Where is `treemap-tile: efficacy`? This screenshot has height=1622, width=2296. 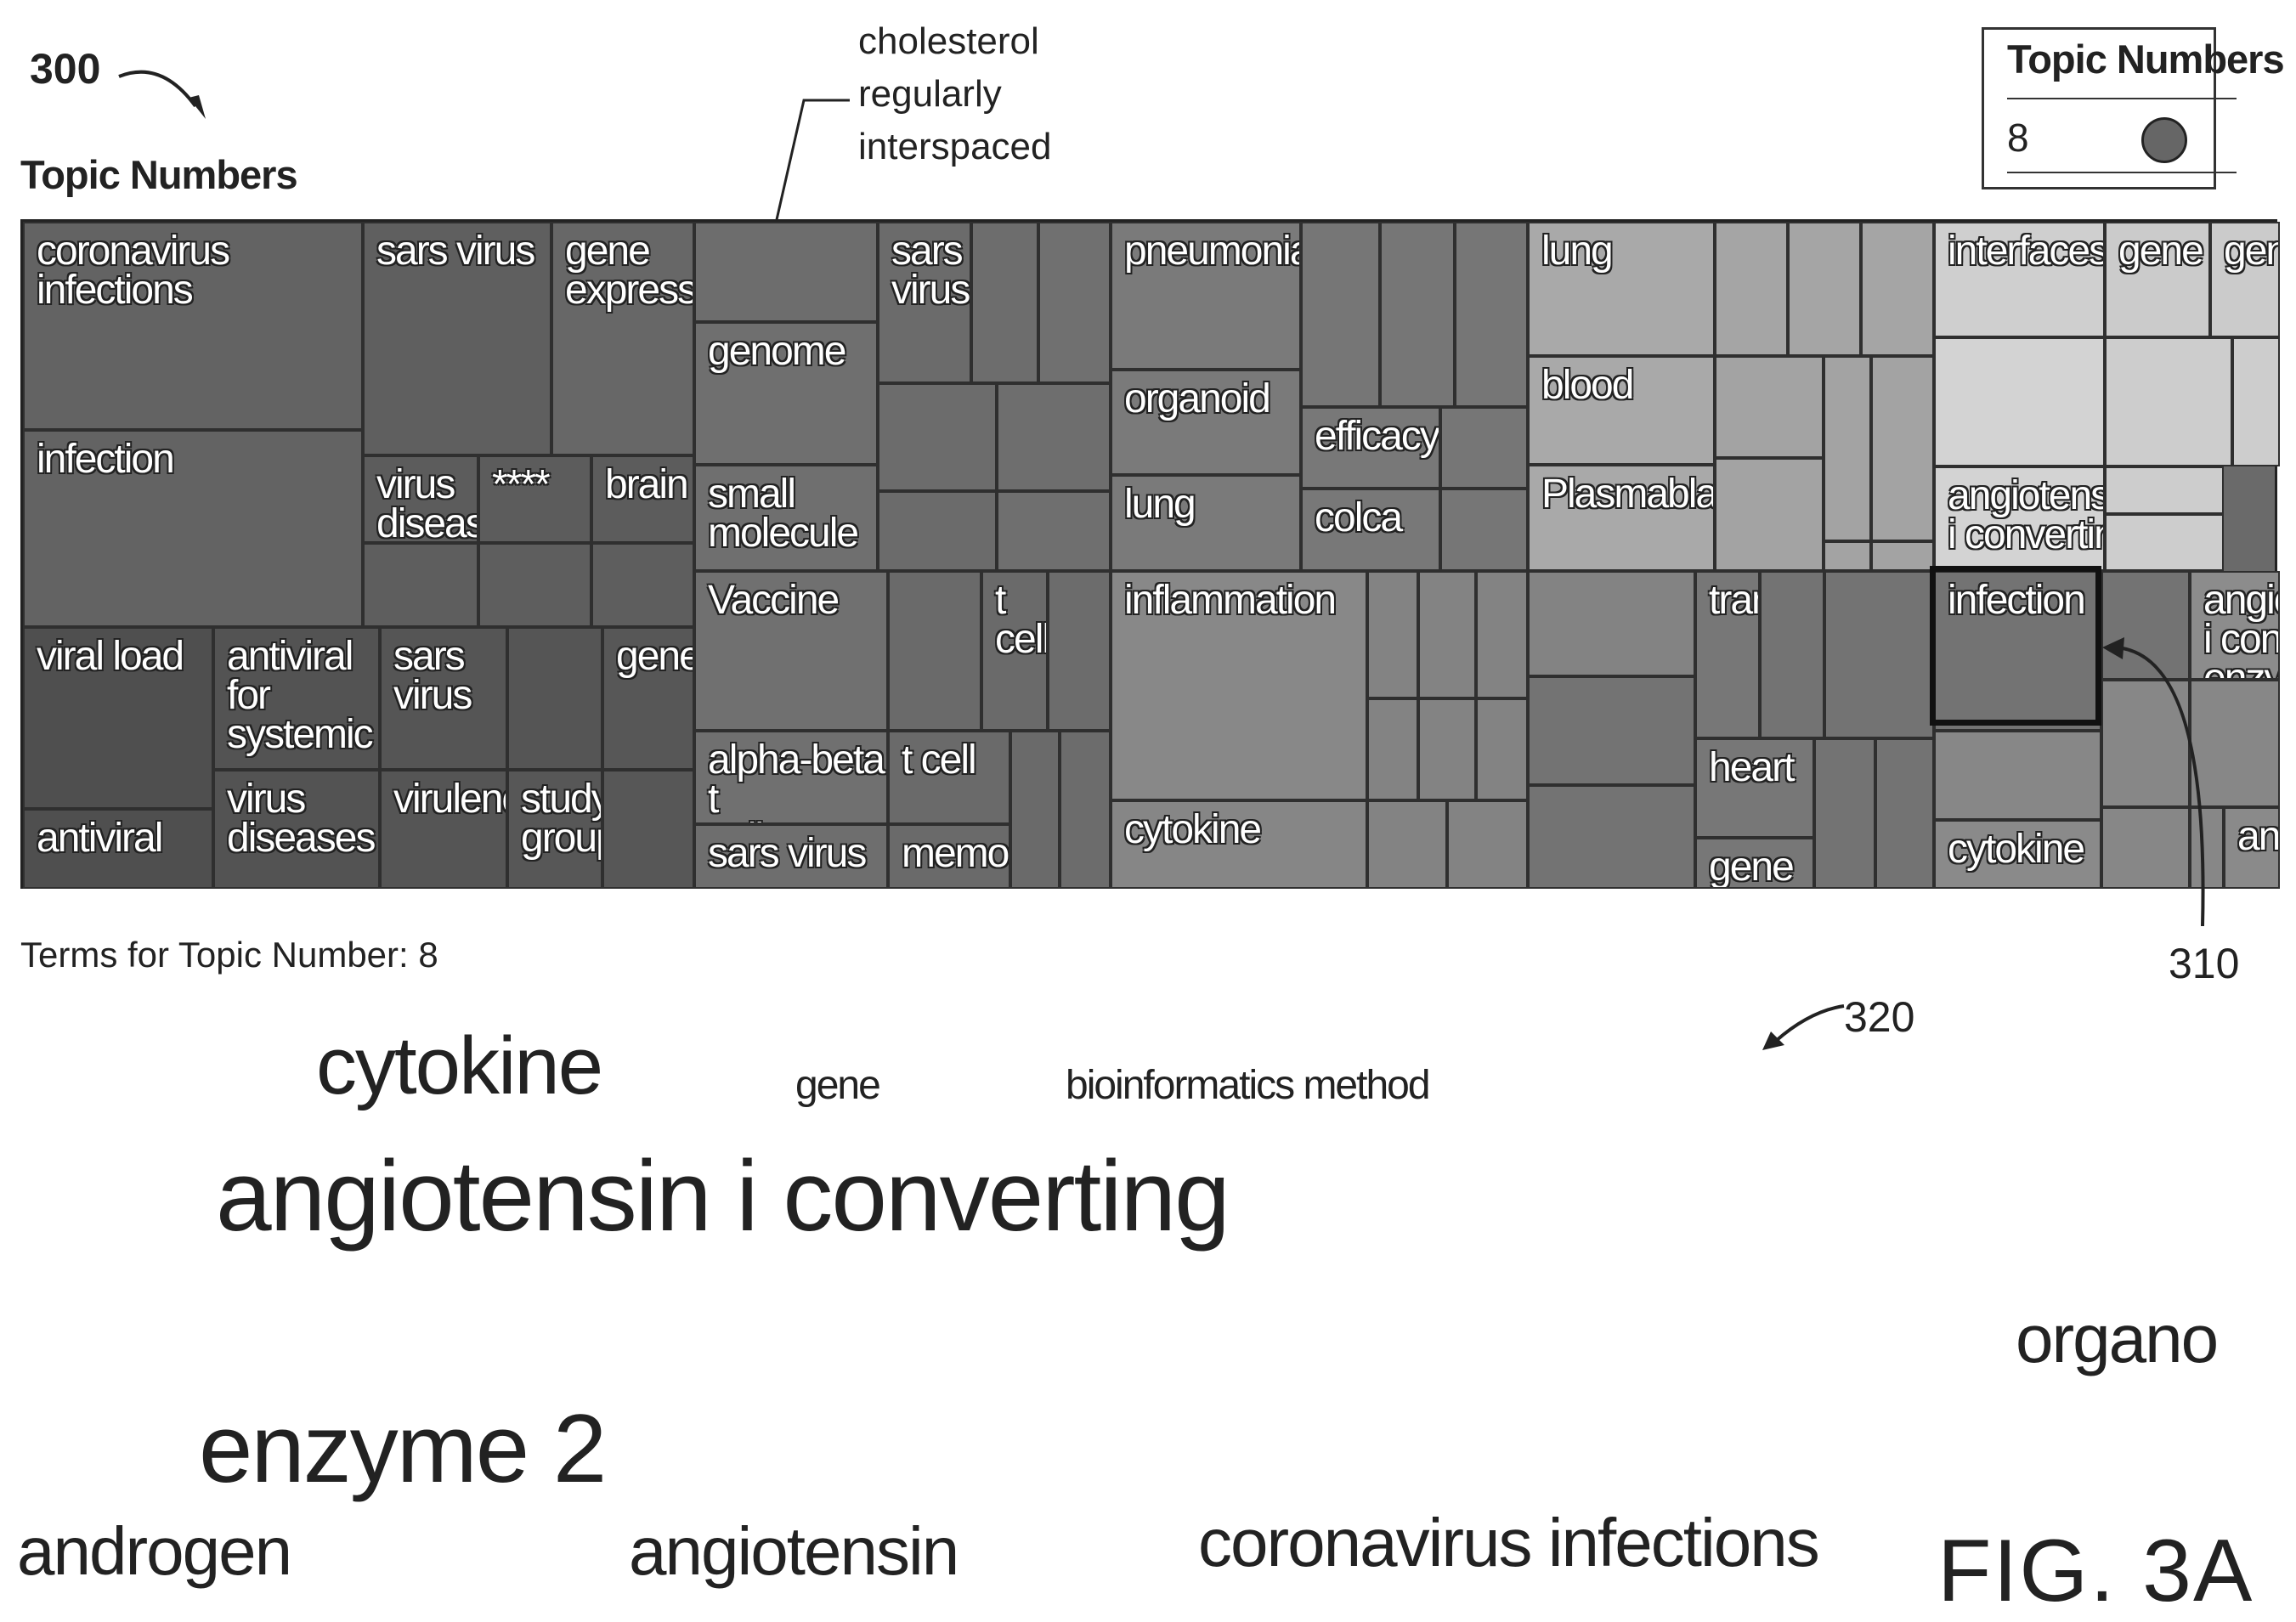 treemap-tile: efficacy is located at coordinates (1370, 448).